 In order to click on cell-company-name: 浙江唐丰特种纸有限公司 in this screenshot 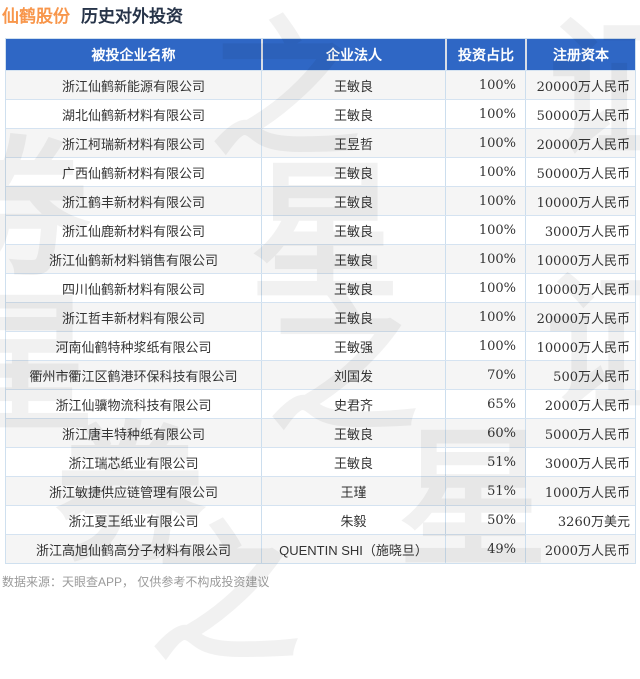, I will do `click(133, 434)`.